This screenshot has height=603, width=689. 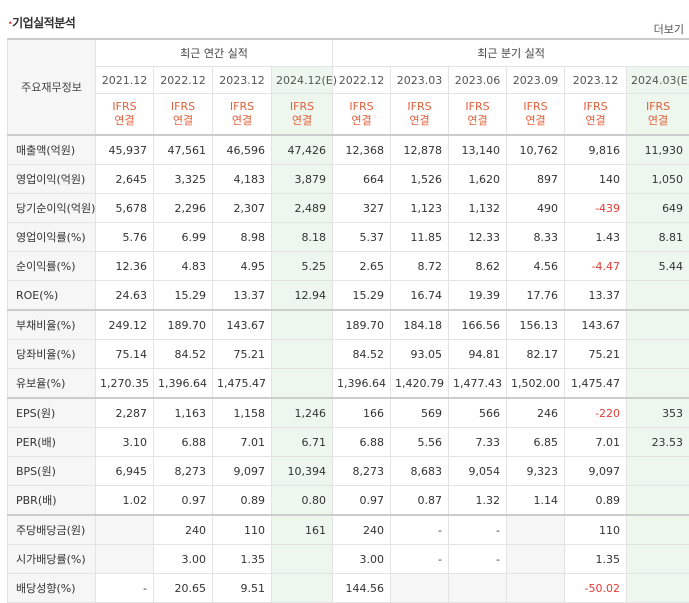 What do you see at coordinates (536, 442) in the screenshot?
I see `table-cell: 6.85` at bounding box center [536, 442].